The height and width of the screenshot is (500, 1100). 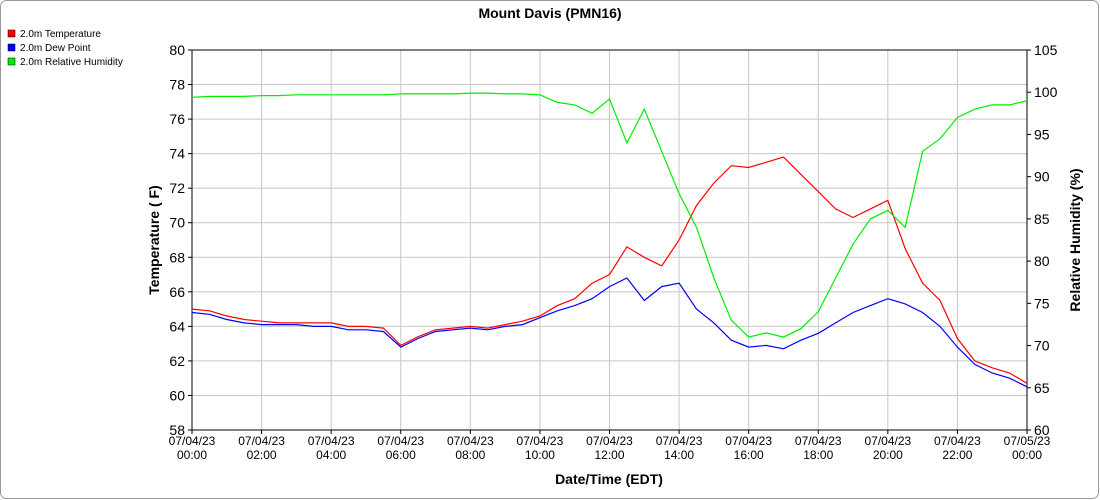 I want to click on x-tick-label-line: 06:00, so click(x=401, y=455).